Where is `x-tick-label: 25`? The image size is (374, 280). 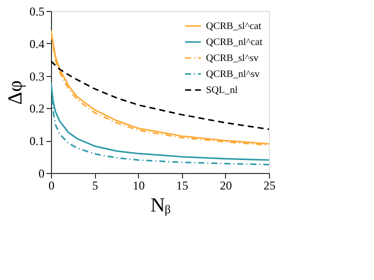
x-tick-label: 25 is located at coordinates (270, 185).